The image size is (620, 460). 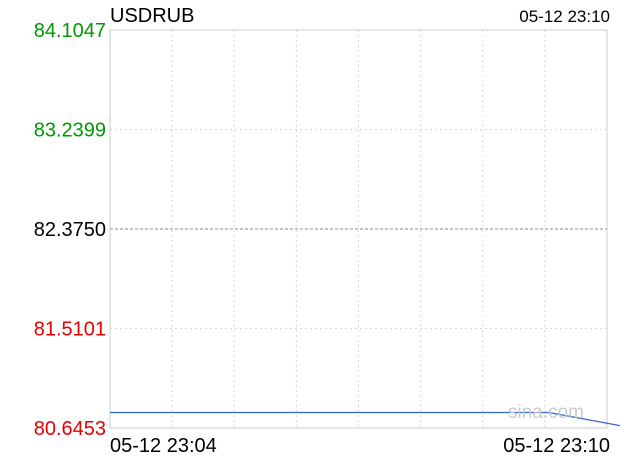 I want to click on y-tick-labels: 84.1047 83.2399 82.3750 81.5101 80.6453, so click(x=70, y=230).